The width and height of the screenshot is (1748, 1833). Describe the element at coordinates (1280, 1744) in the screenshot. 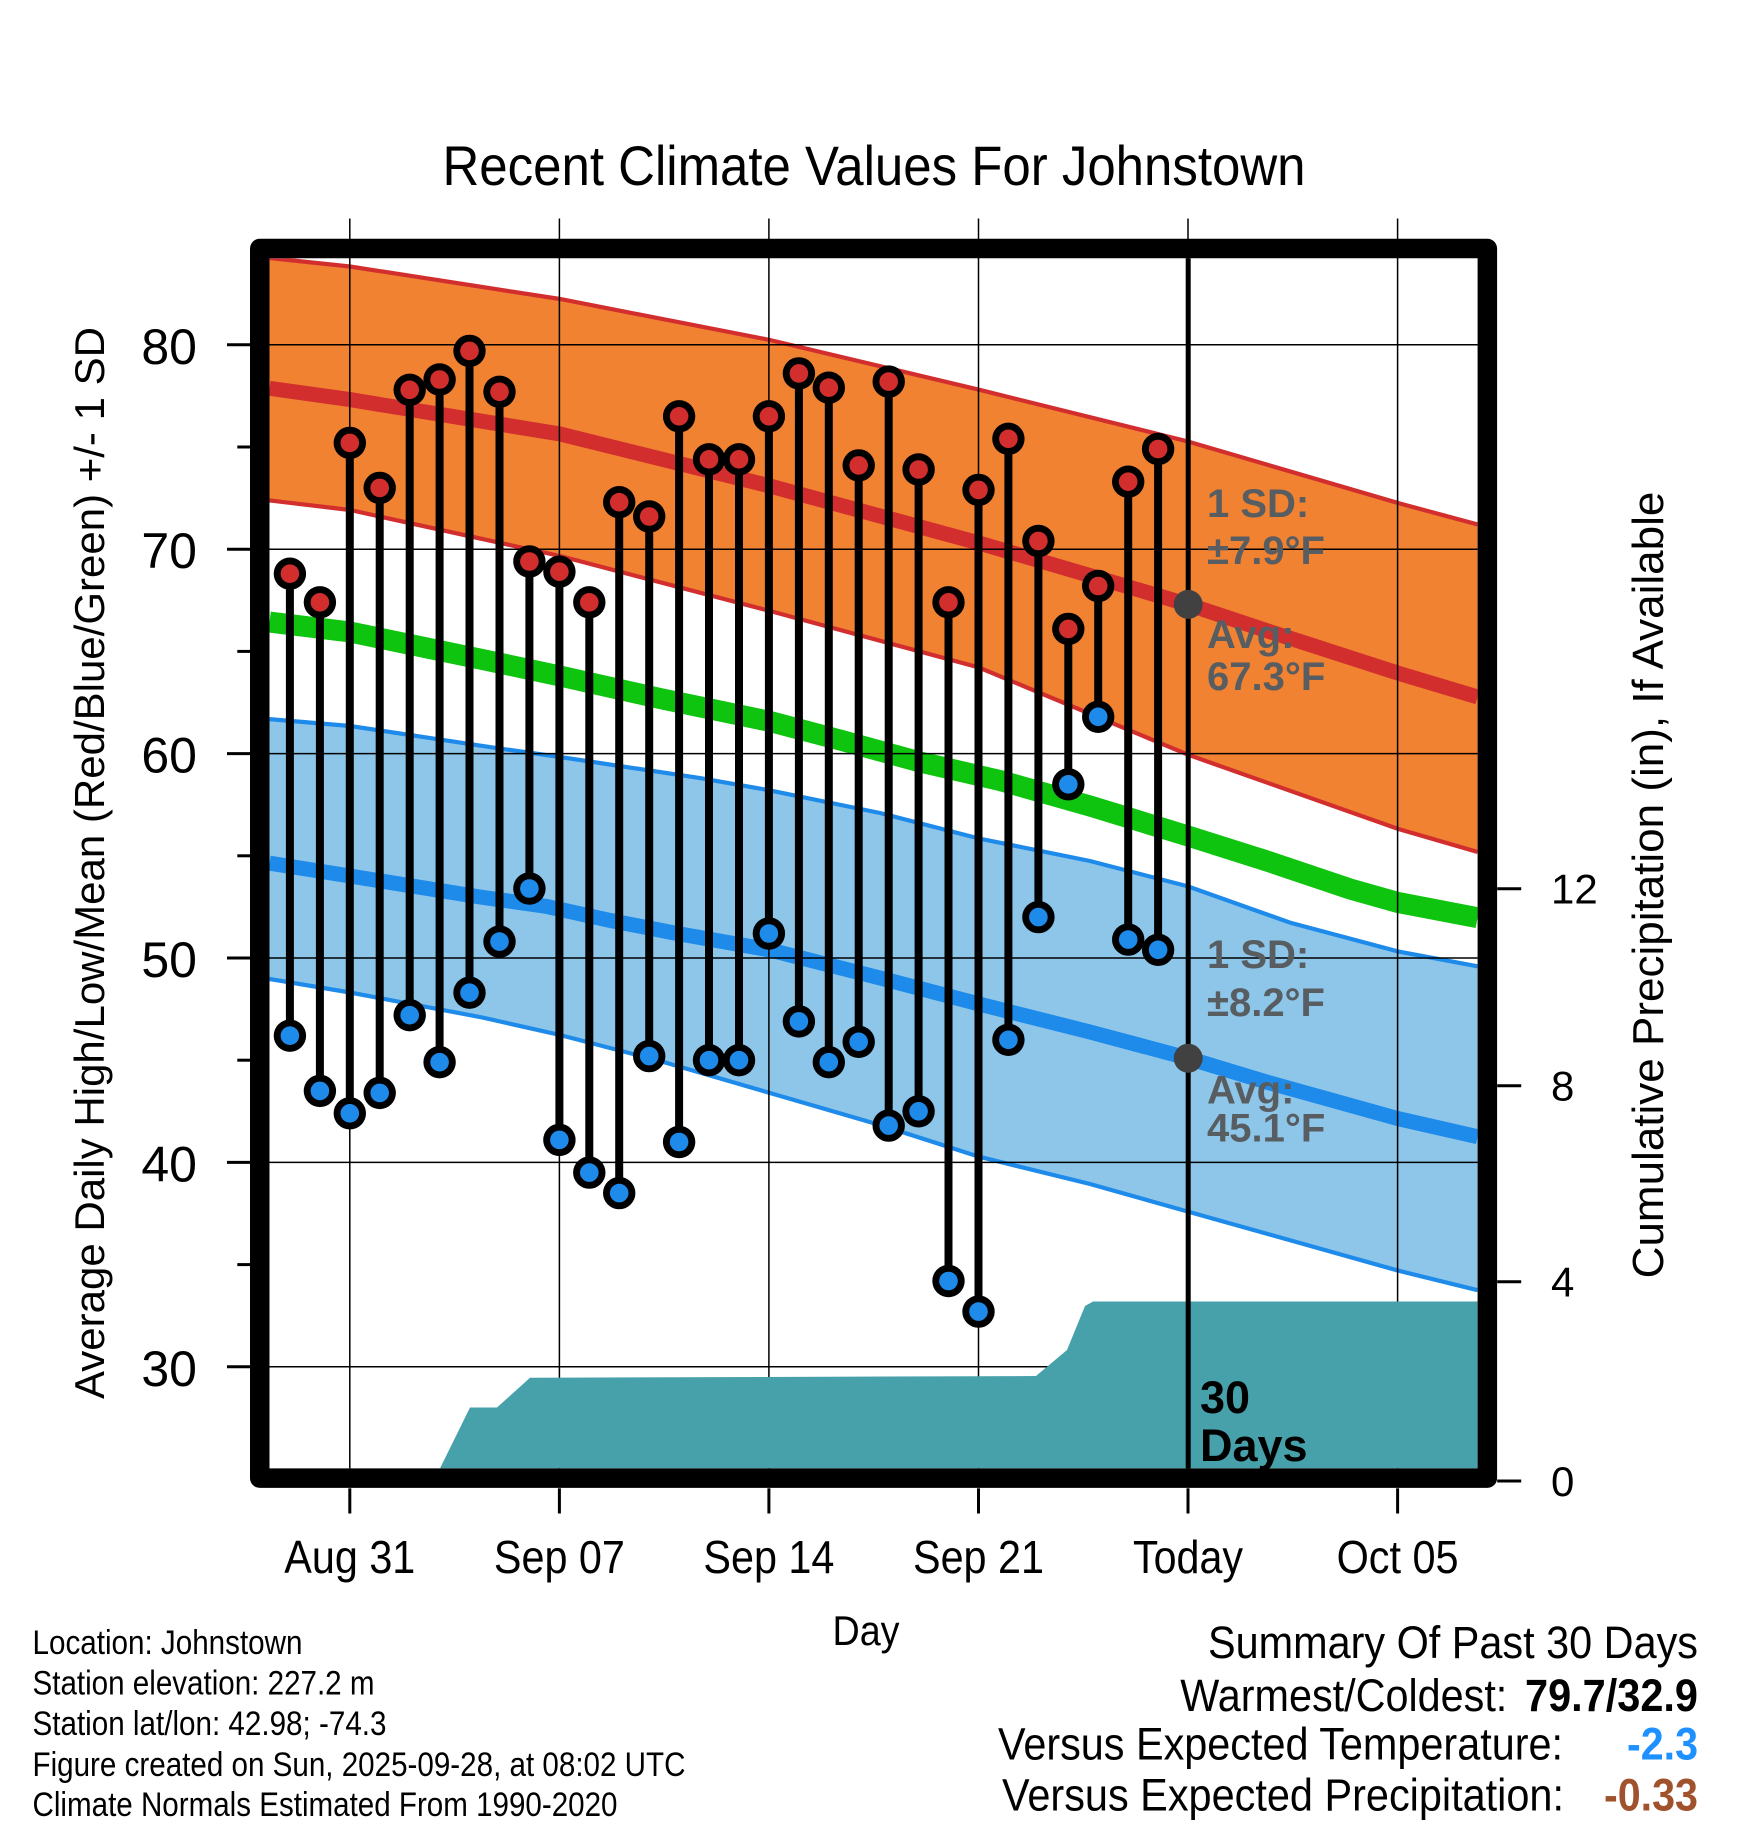

I see `svg-text: Versus Expected Temperature:` at that location.